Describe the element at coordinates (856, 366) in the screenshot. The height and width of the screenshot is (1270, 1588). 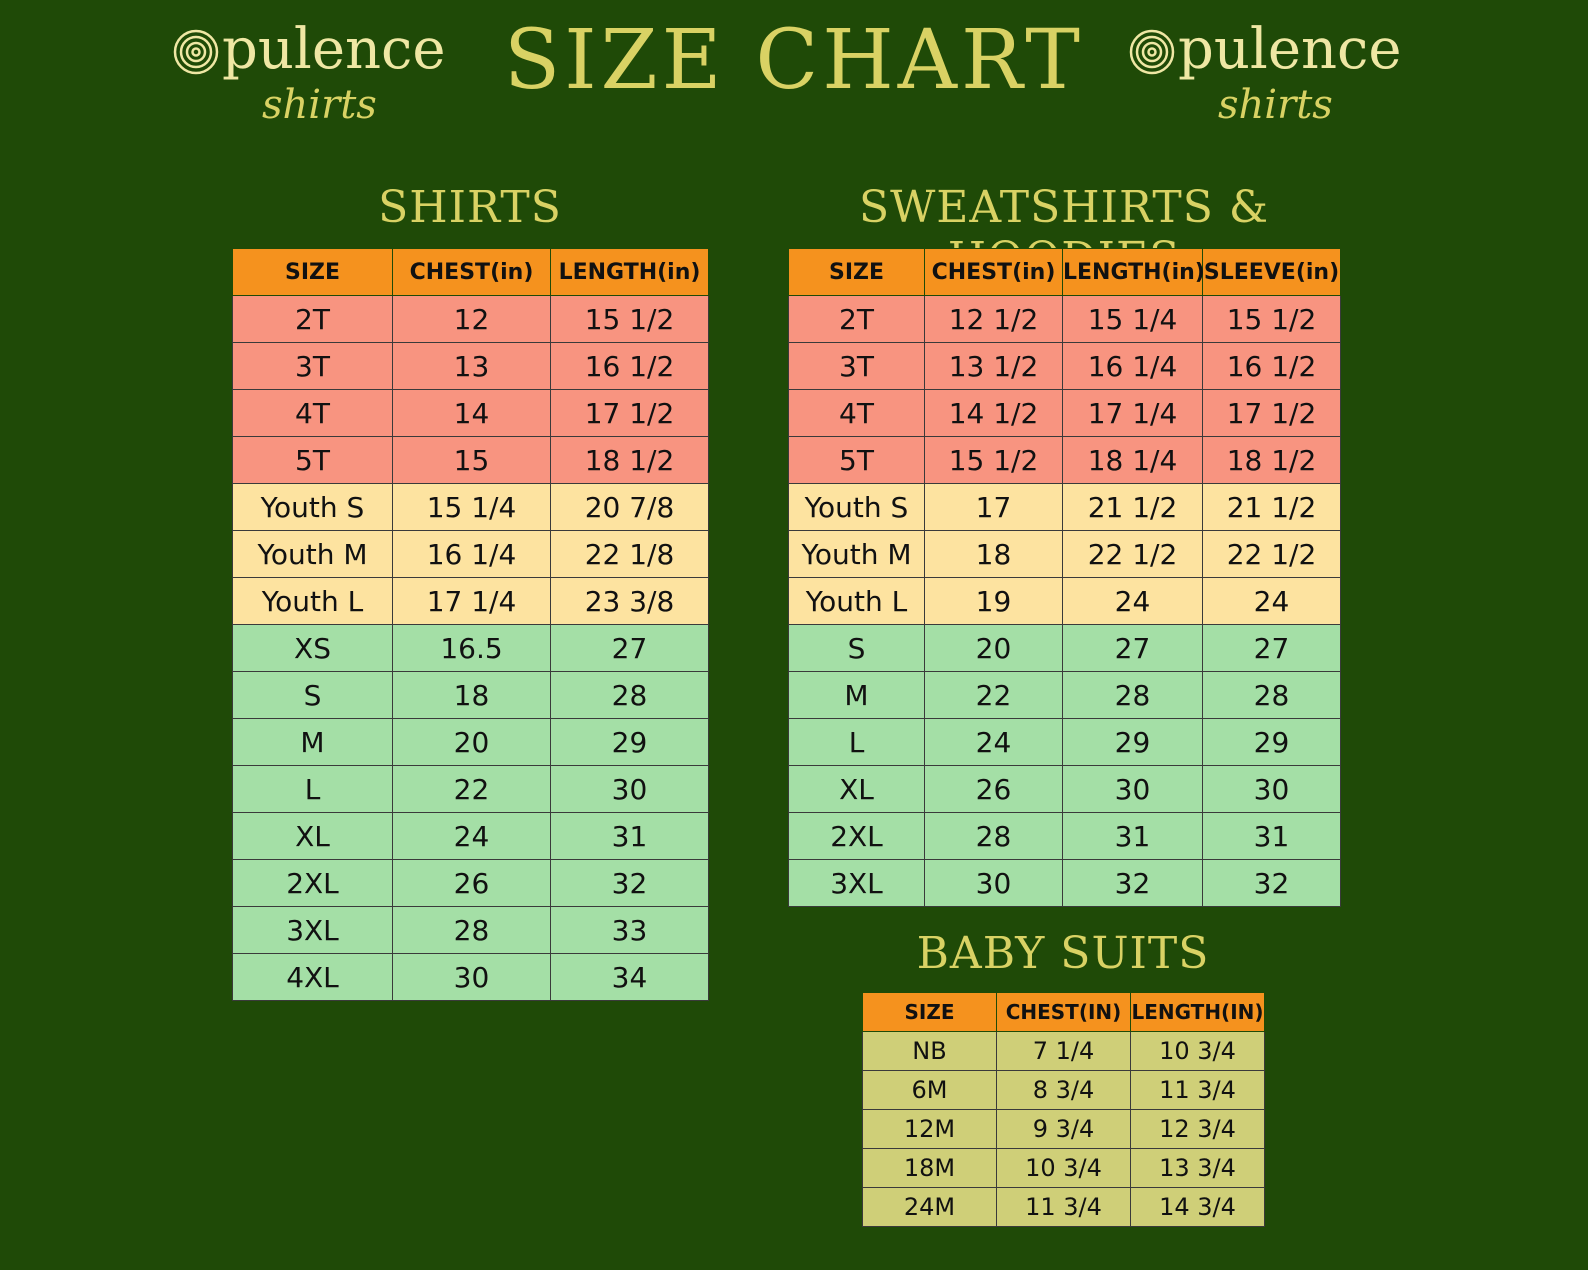
I see `table-cell: 3T` at that location.